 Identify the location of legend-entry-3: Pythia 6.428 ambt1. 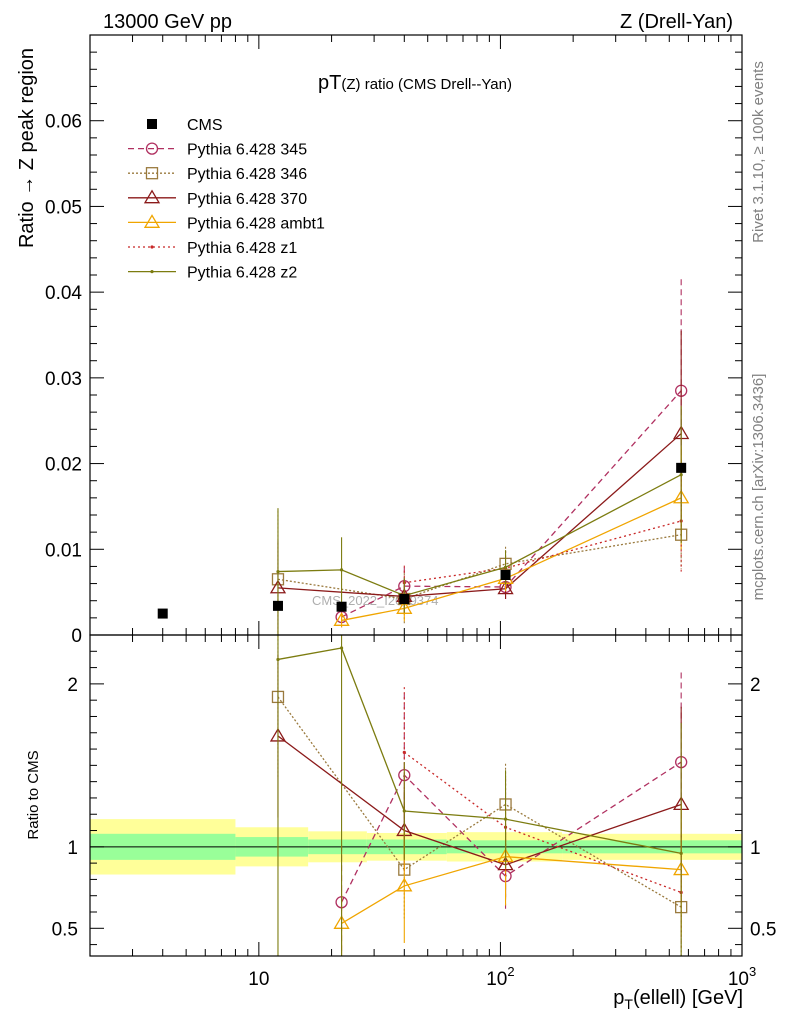
(226, 223).